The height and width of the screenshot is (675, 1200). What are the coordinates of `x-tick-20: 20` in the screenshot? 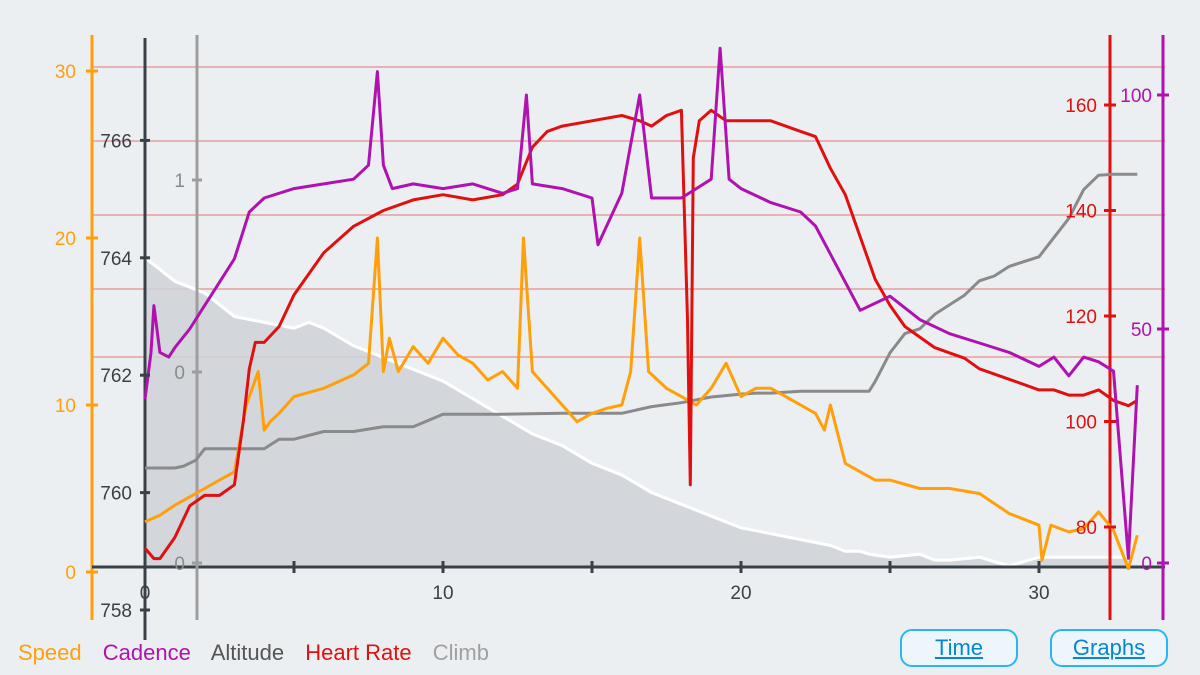 It's located at (740, 593).